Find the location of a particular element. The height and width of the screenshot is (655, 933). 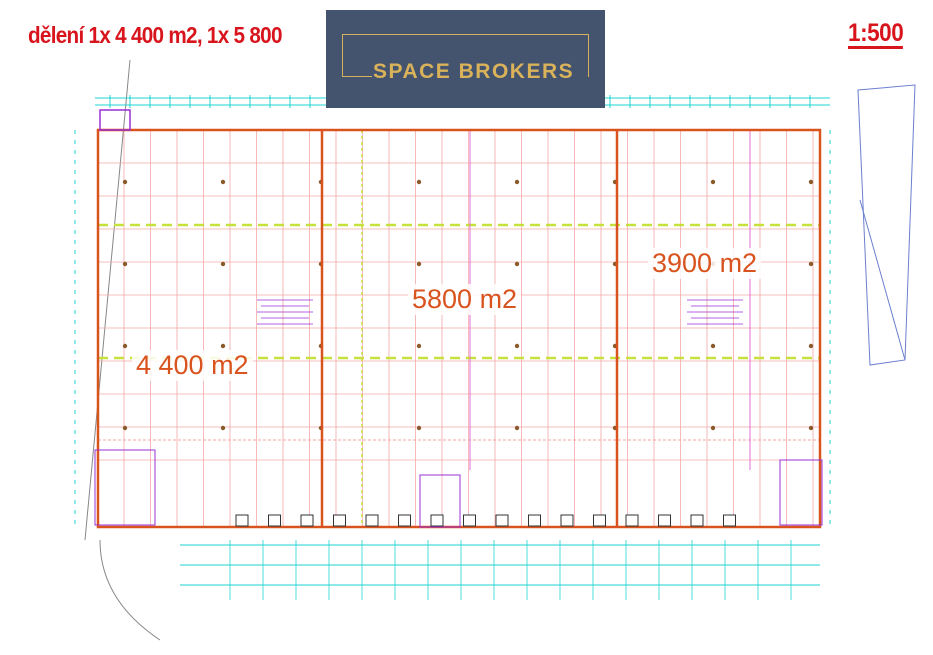

site-boundary-curve is located at coordinates (130, 590).